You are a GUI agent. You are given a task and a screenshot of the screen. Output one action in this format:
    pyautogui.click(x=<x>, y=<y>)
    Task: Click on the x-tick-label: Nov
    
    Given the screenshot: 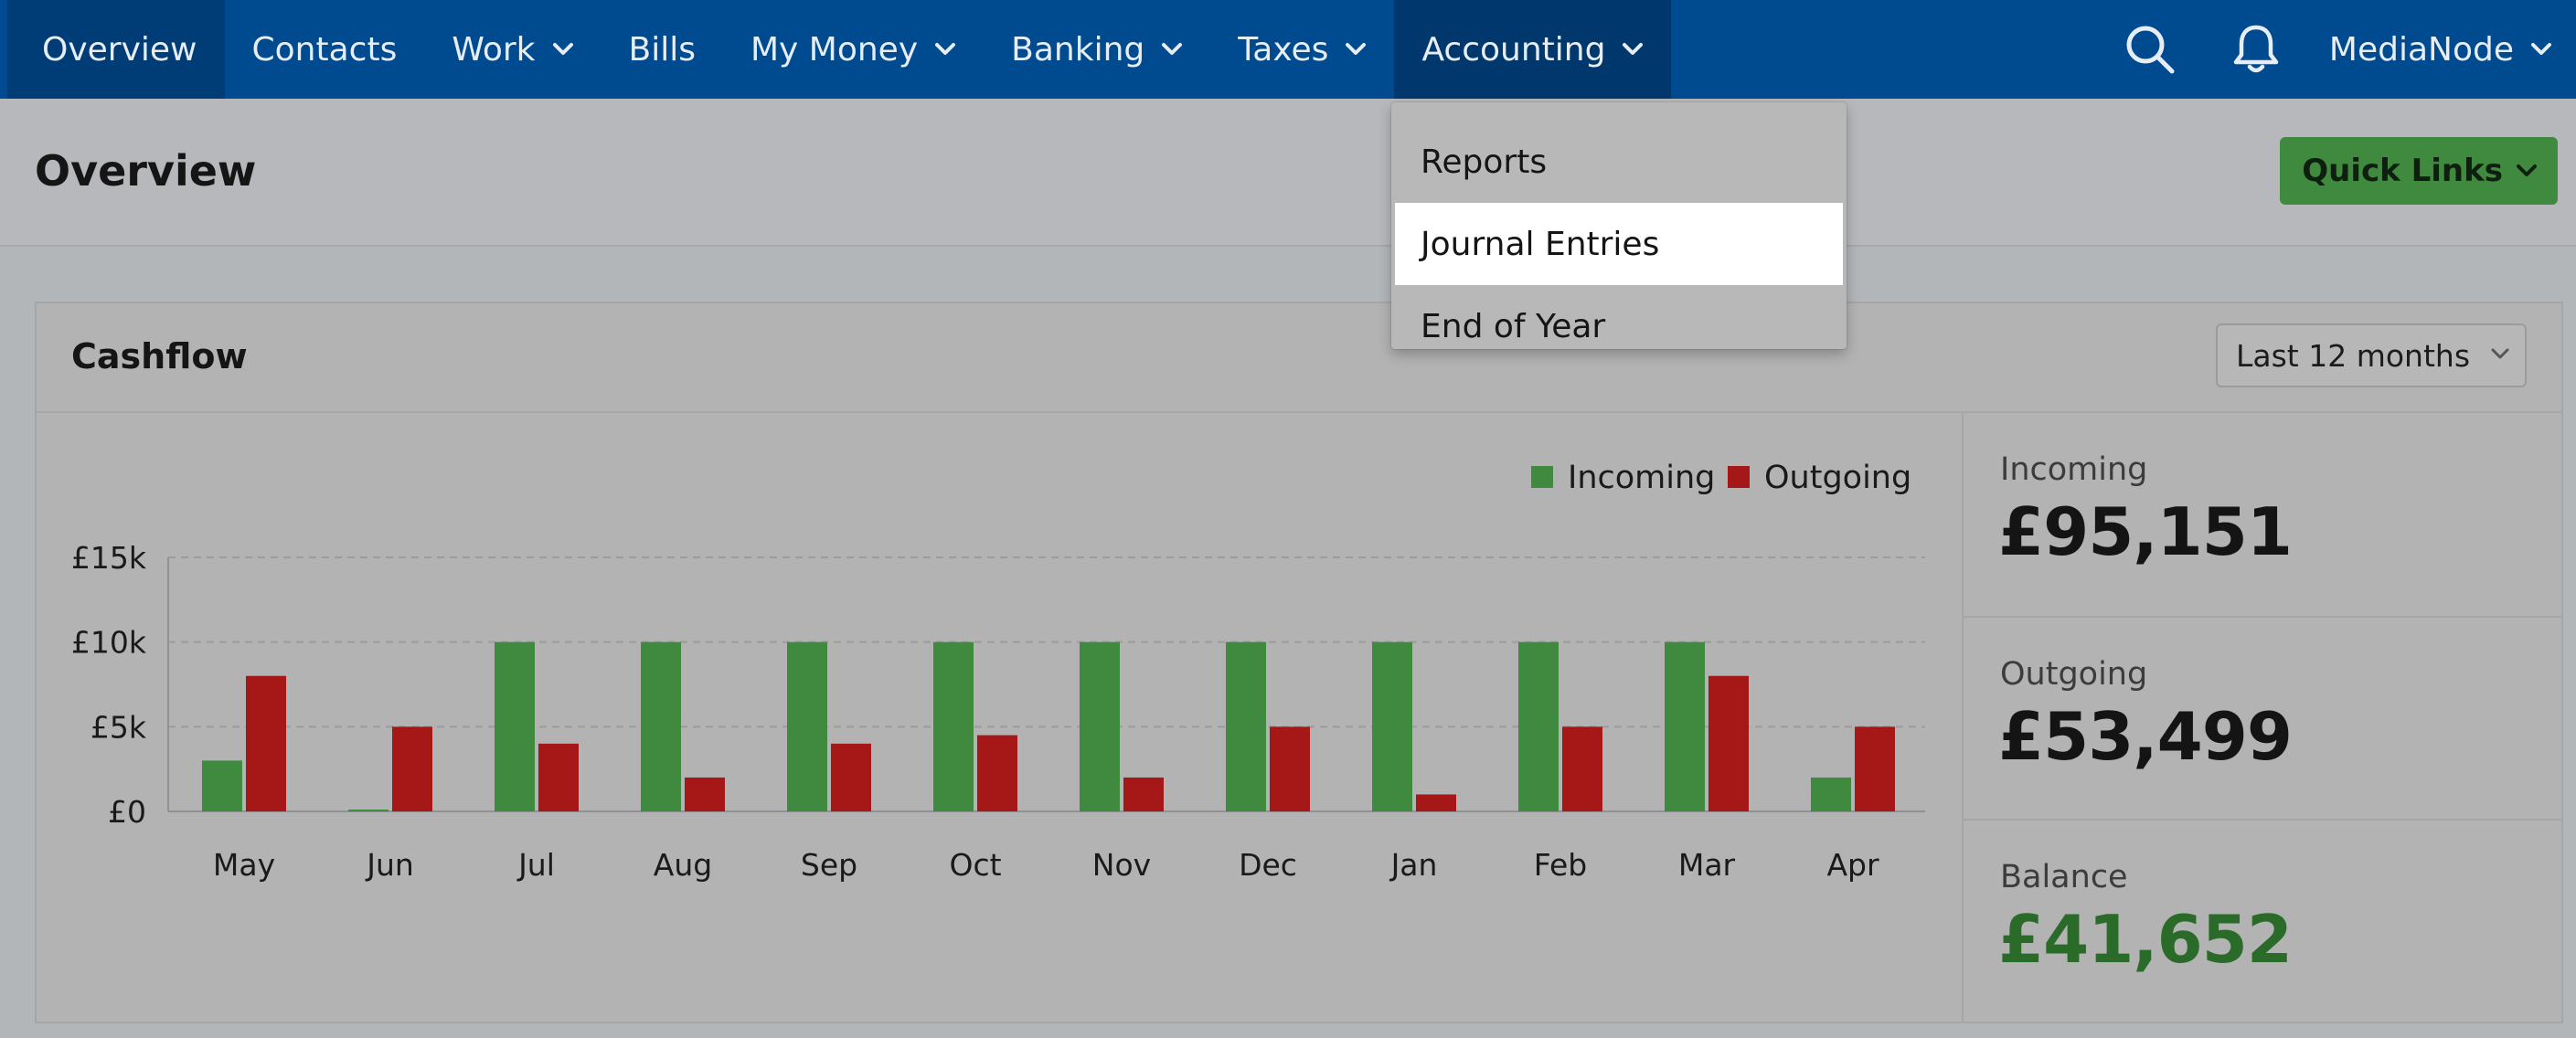 What is the action you would take?
    pyautogui.click(x=1121, y=865)
    